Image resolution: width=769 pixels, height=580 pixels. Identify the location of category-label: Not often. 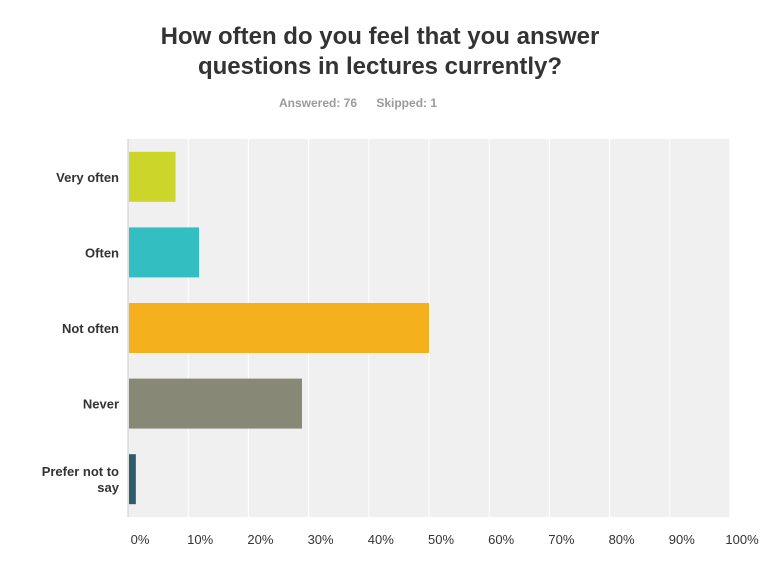
(90, 328).